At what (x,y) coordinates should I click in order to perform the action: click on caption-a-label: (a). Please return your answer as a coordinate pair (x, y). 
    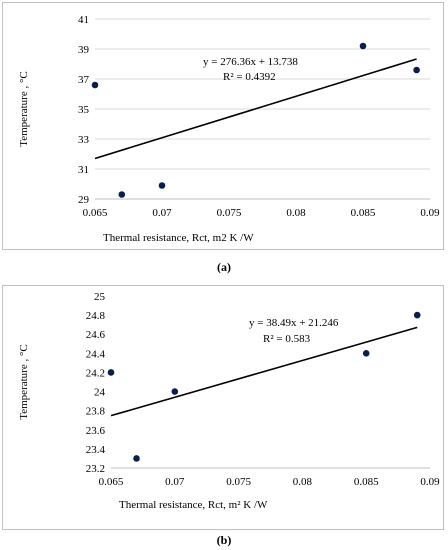
    Looking at the image, I should click on (224, 267).